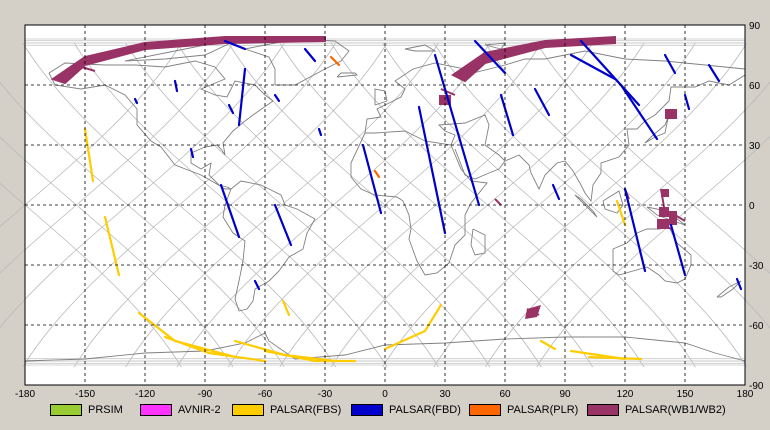 The image size is (770, 430). I want to click on legend-item-plr: PALSAR(PLR), so click(523, 410).